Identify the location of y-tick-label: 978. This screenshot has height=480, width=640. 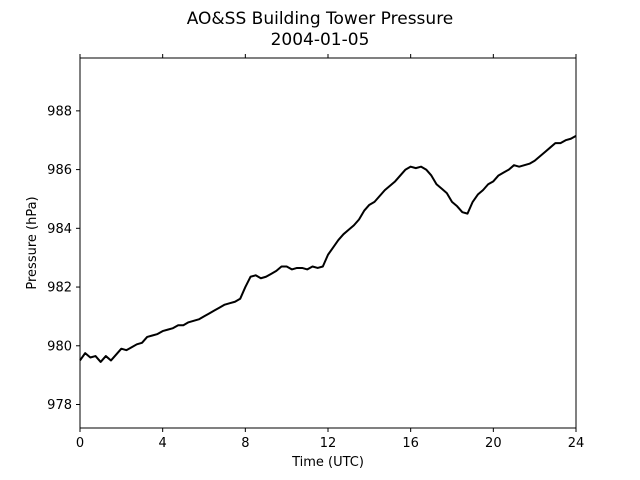
(59, 405).